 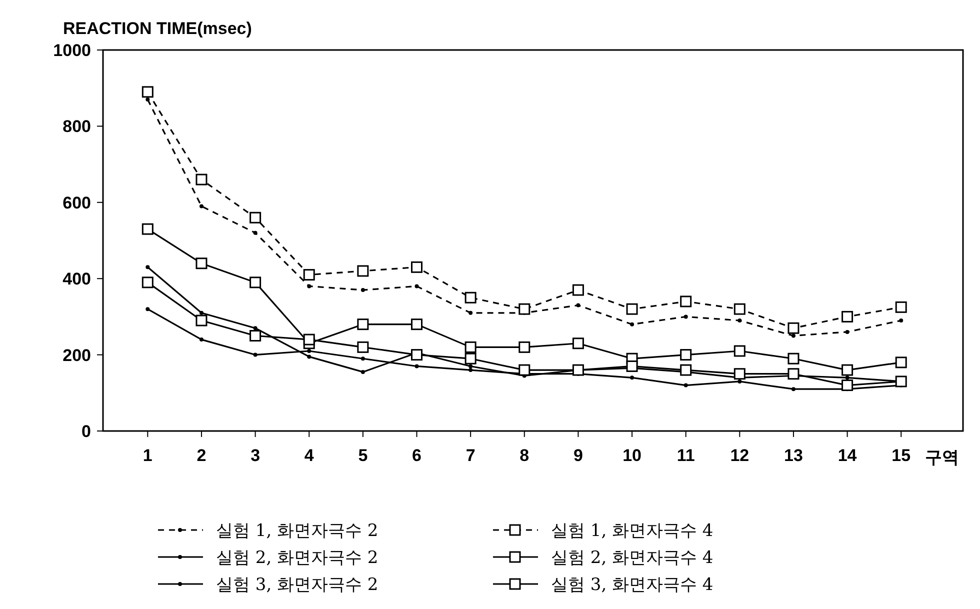 I want to click on y-axis-title: REACTION TIME(msec), so click(x=157, y=28).